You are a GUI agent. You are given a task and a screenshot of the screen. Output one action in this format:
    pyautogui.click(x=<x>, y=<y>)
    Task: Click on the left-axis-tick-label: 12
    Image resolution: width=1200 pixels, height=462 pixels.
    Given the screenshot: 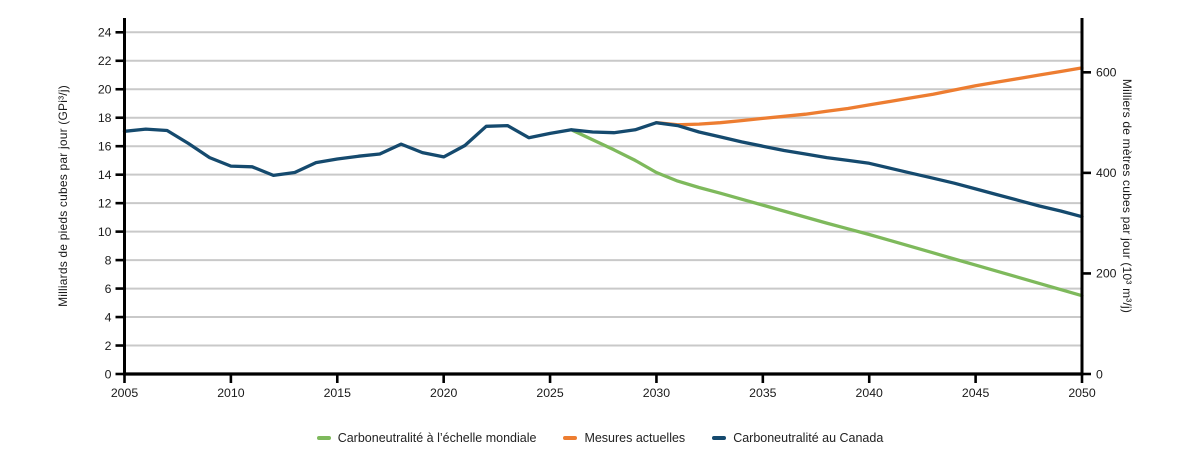 What is the action you would take?
    pyautogui.click(x=105, y=203)
    